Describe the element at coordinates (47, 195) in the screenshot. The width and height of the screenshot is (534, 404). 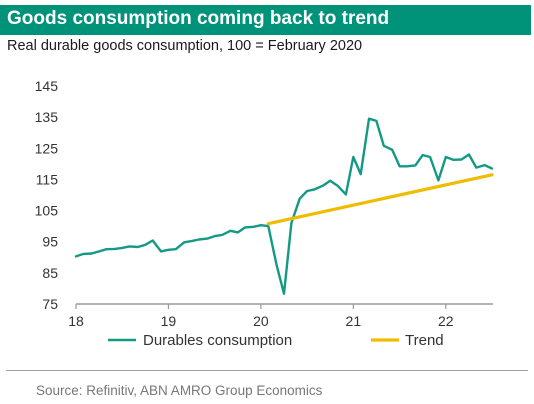
I see `y-axis: 75 85 95 105 115 125 135 145` at that location.